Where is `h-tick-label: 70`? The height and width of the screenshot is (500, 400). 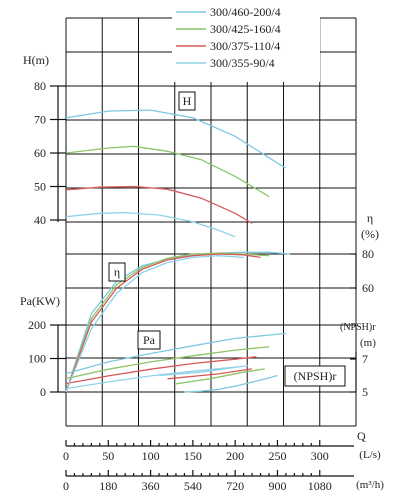
h-tick-label: 70 is located at coordinates (40, 120).